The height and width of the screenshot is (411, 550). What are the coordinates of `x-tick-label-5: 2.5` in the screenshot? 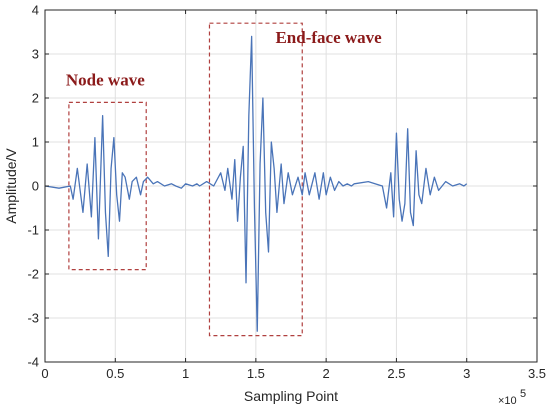 It's located at (396, 373).